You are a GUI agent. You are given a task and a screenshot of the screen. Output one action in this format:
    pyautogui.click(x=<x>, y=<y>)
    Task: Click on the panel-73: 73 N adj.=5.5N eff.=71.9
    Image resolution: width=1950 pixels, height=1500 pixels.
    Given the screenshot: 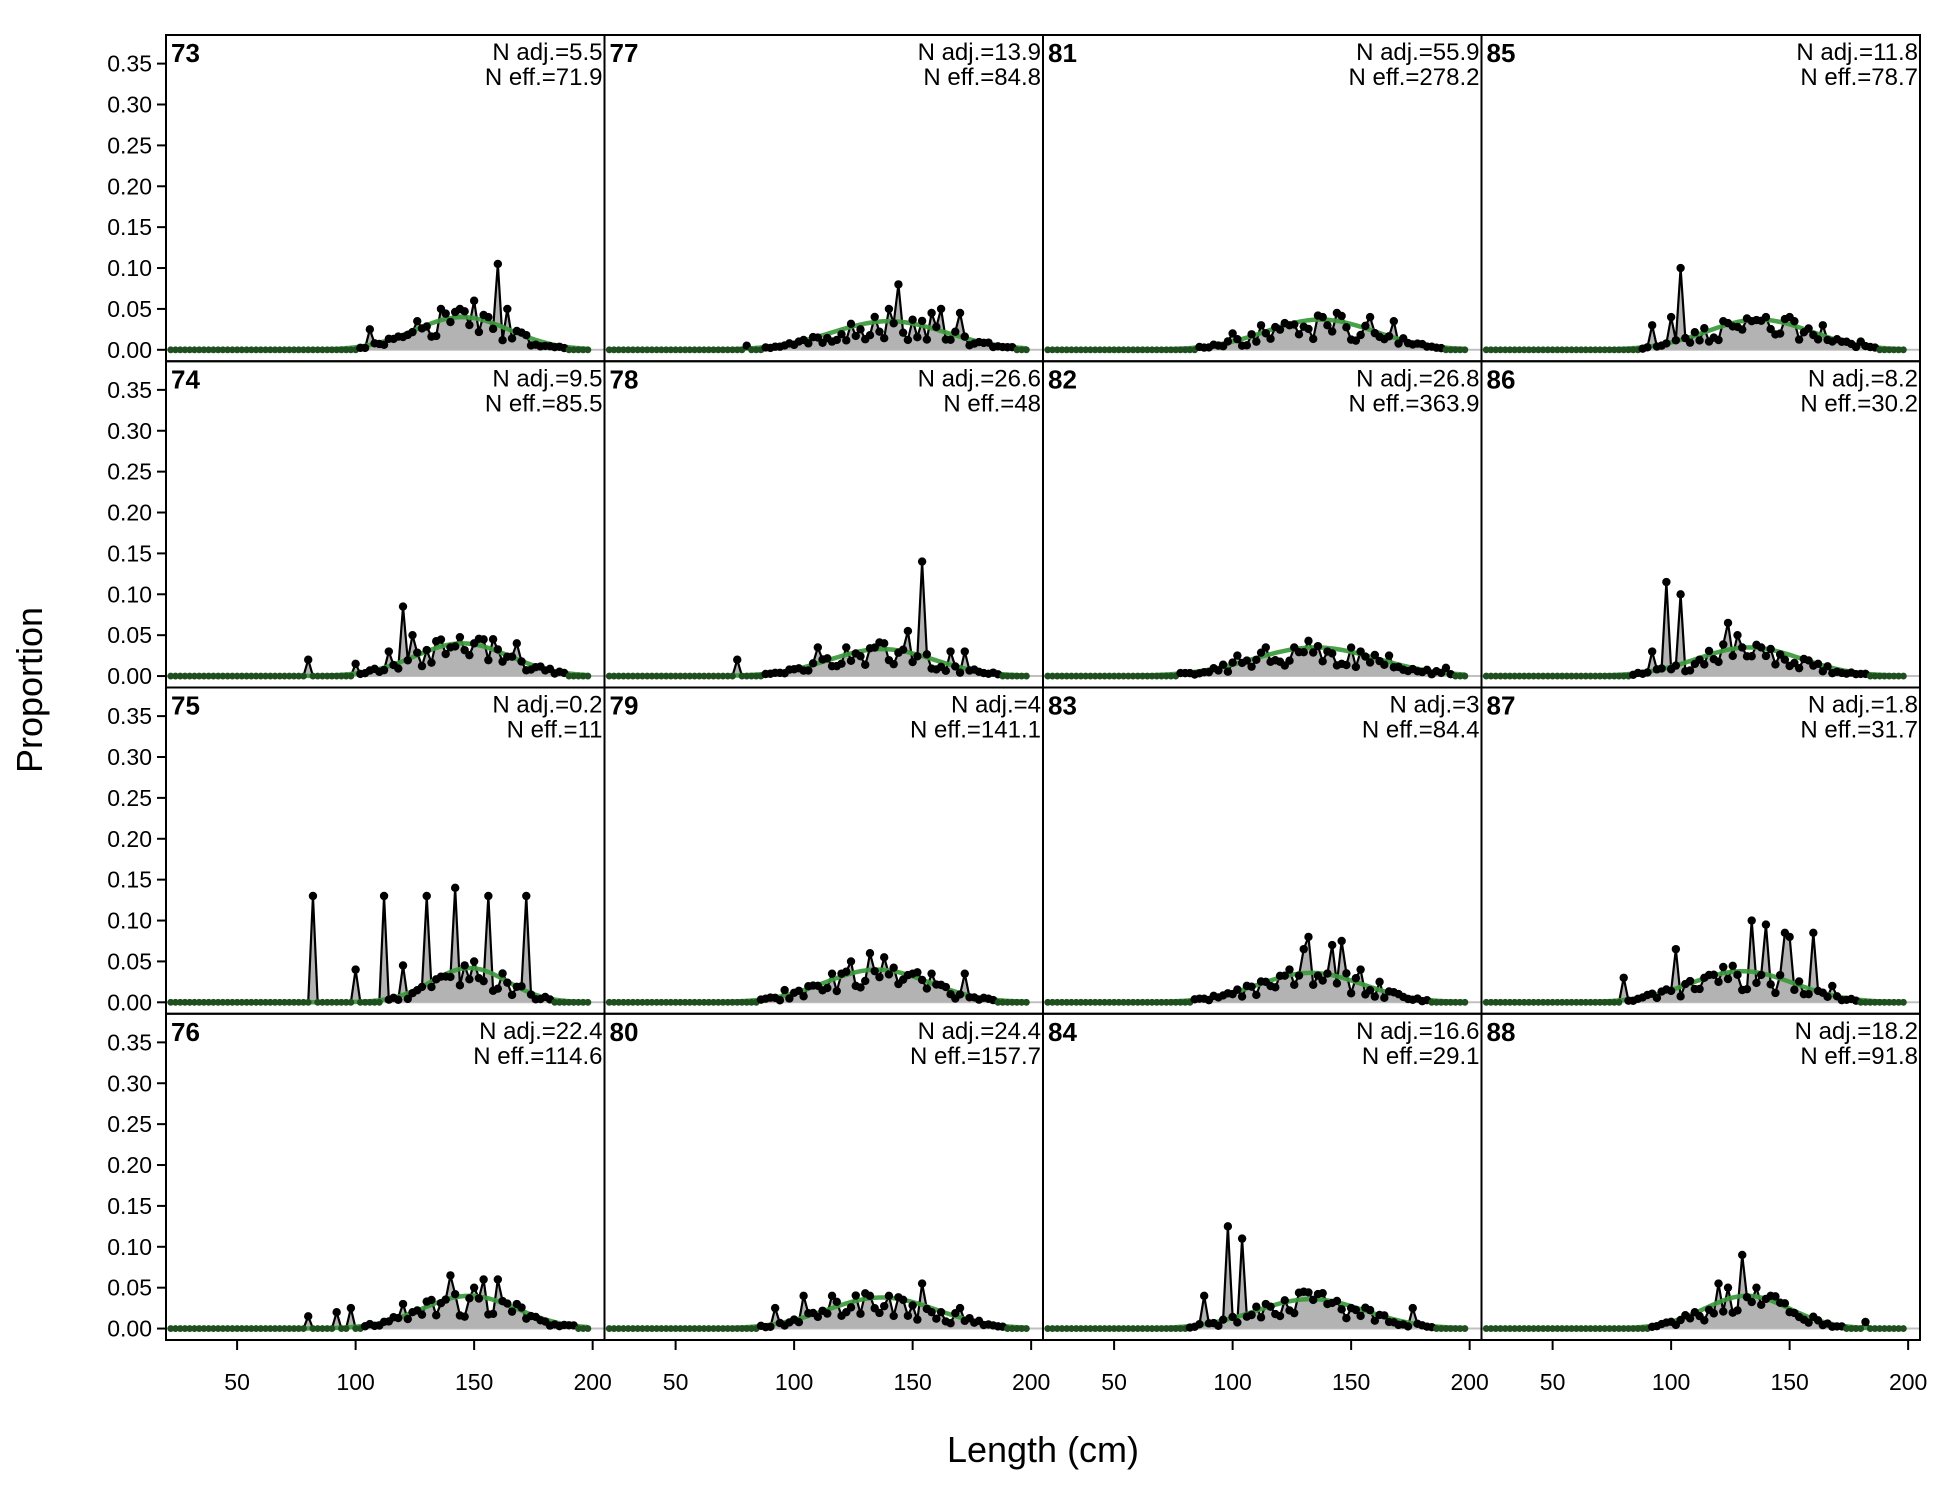 What is the action you would take?
    pyautogui.click(x=385, y=198)
    